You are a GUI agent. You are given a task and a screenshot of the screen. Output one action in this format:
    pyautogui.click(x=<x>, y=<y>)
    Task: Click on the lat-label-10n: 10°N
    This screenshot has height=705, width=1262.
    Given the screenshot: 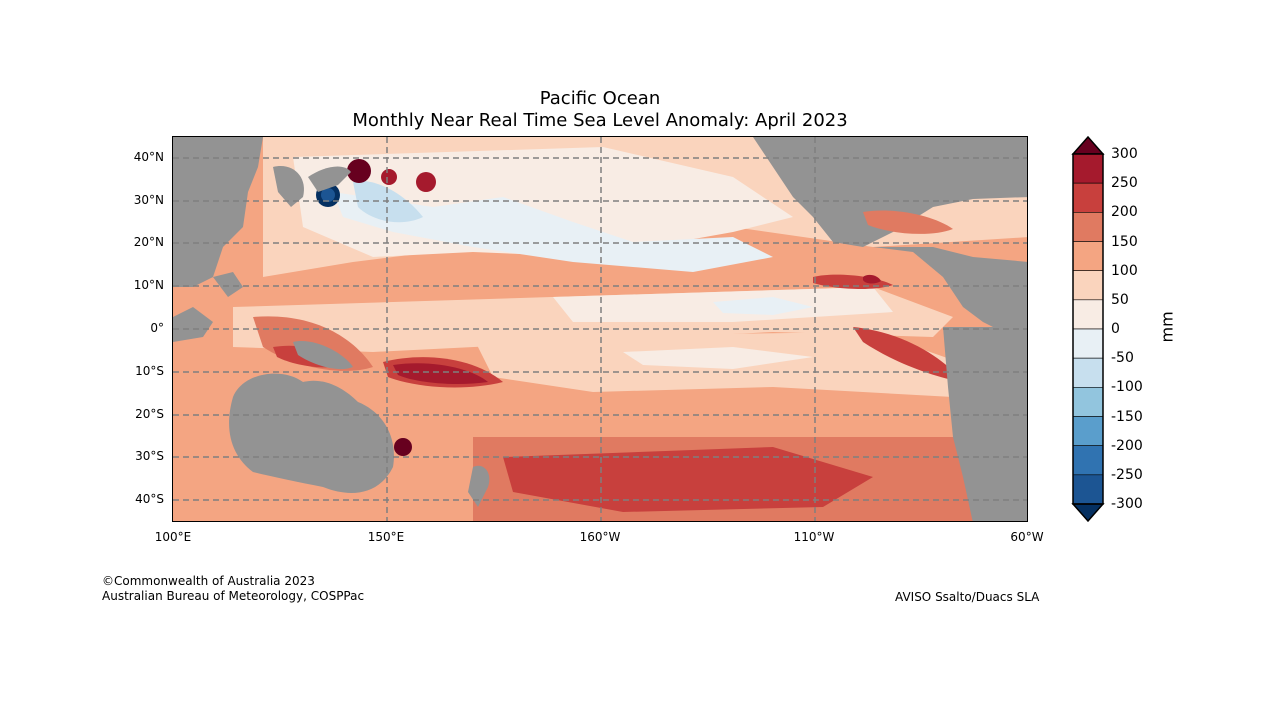 What is the action you would take?
    pyautogui.click(x=148, y=285)
    